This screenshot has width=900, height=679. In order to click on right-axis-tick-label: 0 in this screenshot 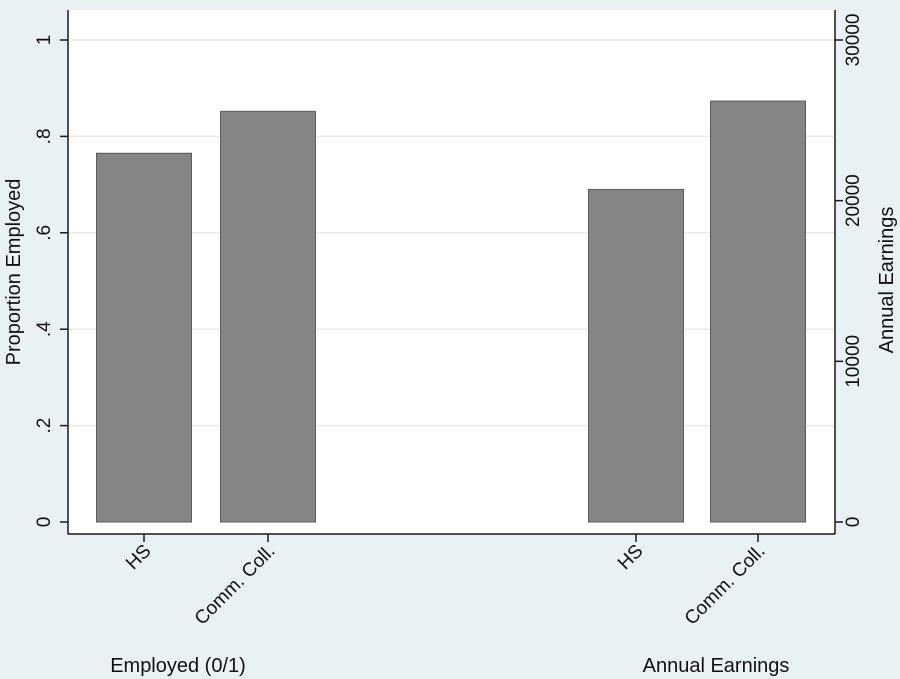, I will do `click(853, 522)`.